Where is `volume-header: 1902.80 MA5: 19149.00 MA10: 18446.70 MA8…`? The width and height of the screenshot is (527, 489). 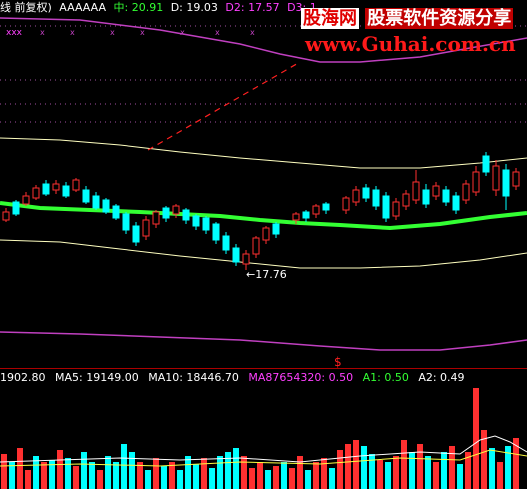
volume-header: 1902.80 MA5: 19149.00 MA10: 18446.70 MA8… is located at coordinates (235, 378).